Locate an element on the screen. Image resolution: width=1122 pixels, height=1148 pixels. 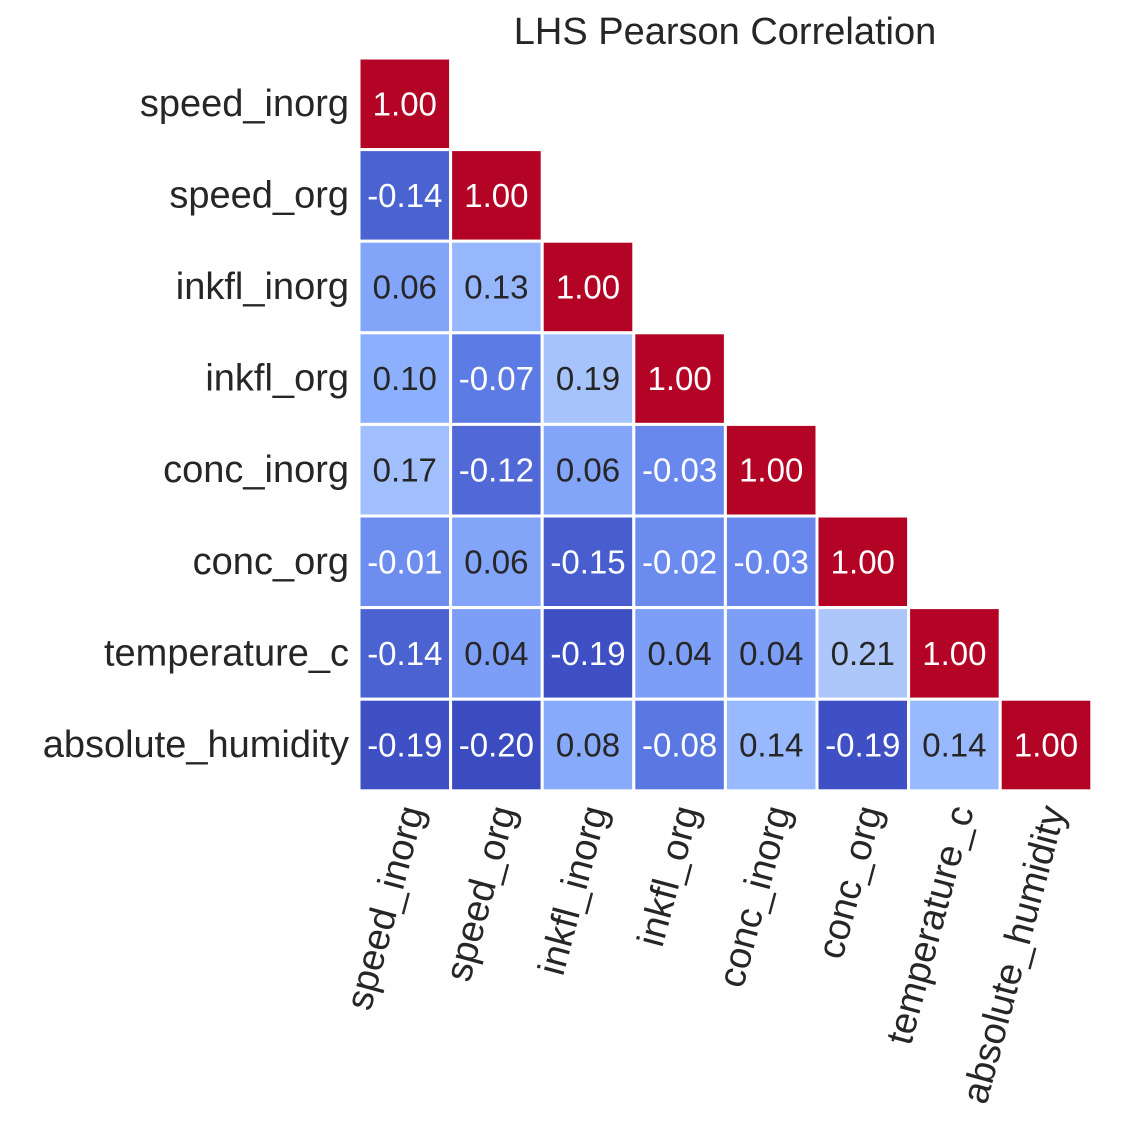
heatmap-cell-label-temperature_c-speed_org: 0.04 is located at coordinates (496, 653).